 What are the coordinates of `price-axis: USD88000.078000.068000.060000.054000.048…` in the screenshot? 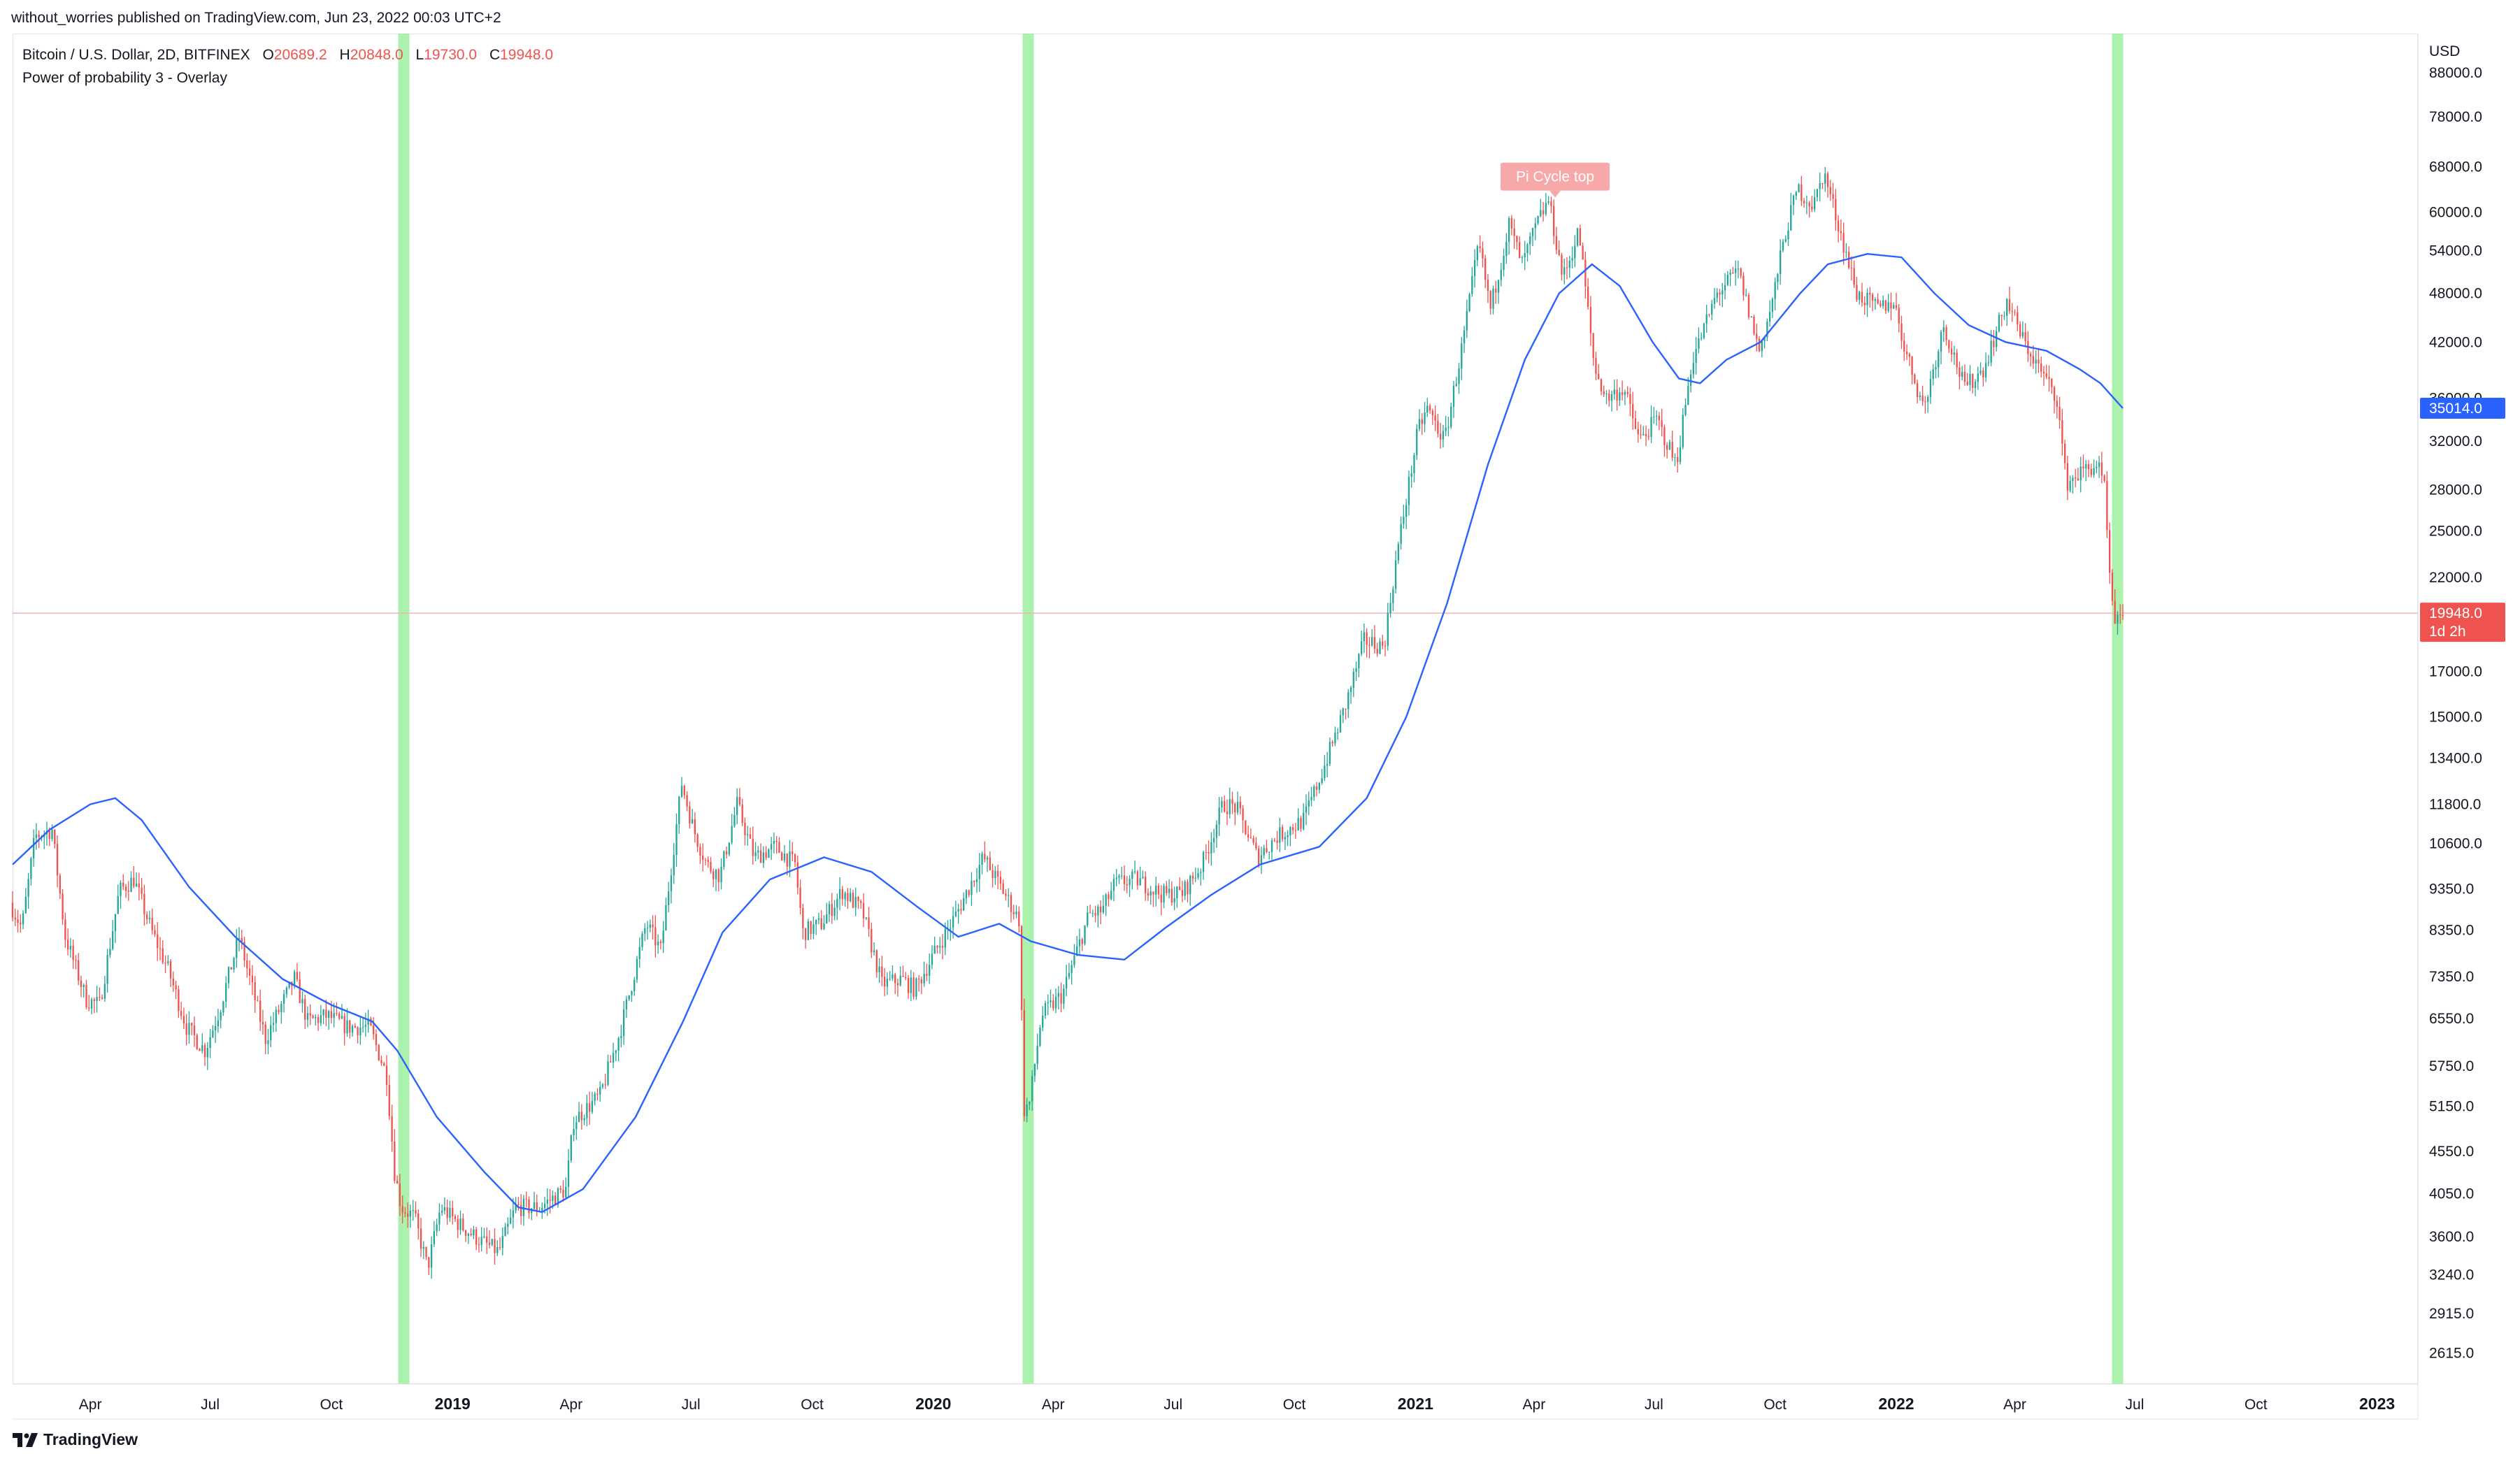 It's located at (2455, 702).